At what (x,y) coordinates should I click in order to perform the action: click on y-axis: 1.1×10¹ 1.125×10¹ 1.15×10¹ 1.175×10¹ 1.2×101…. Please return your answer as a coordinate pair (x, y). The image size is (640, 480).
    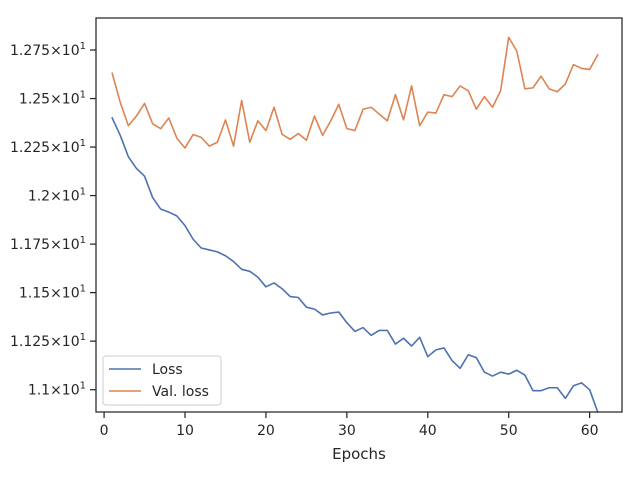
    Looking at the image, I should click on (53, 220).